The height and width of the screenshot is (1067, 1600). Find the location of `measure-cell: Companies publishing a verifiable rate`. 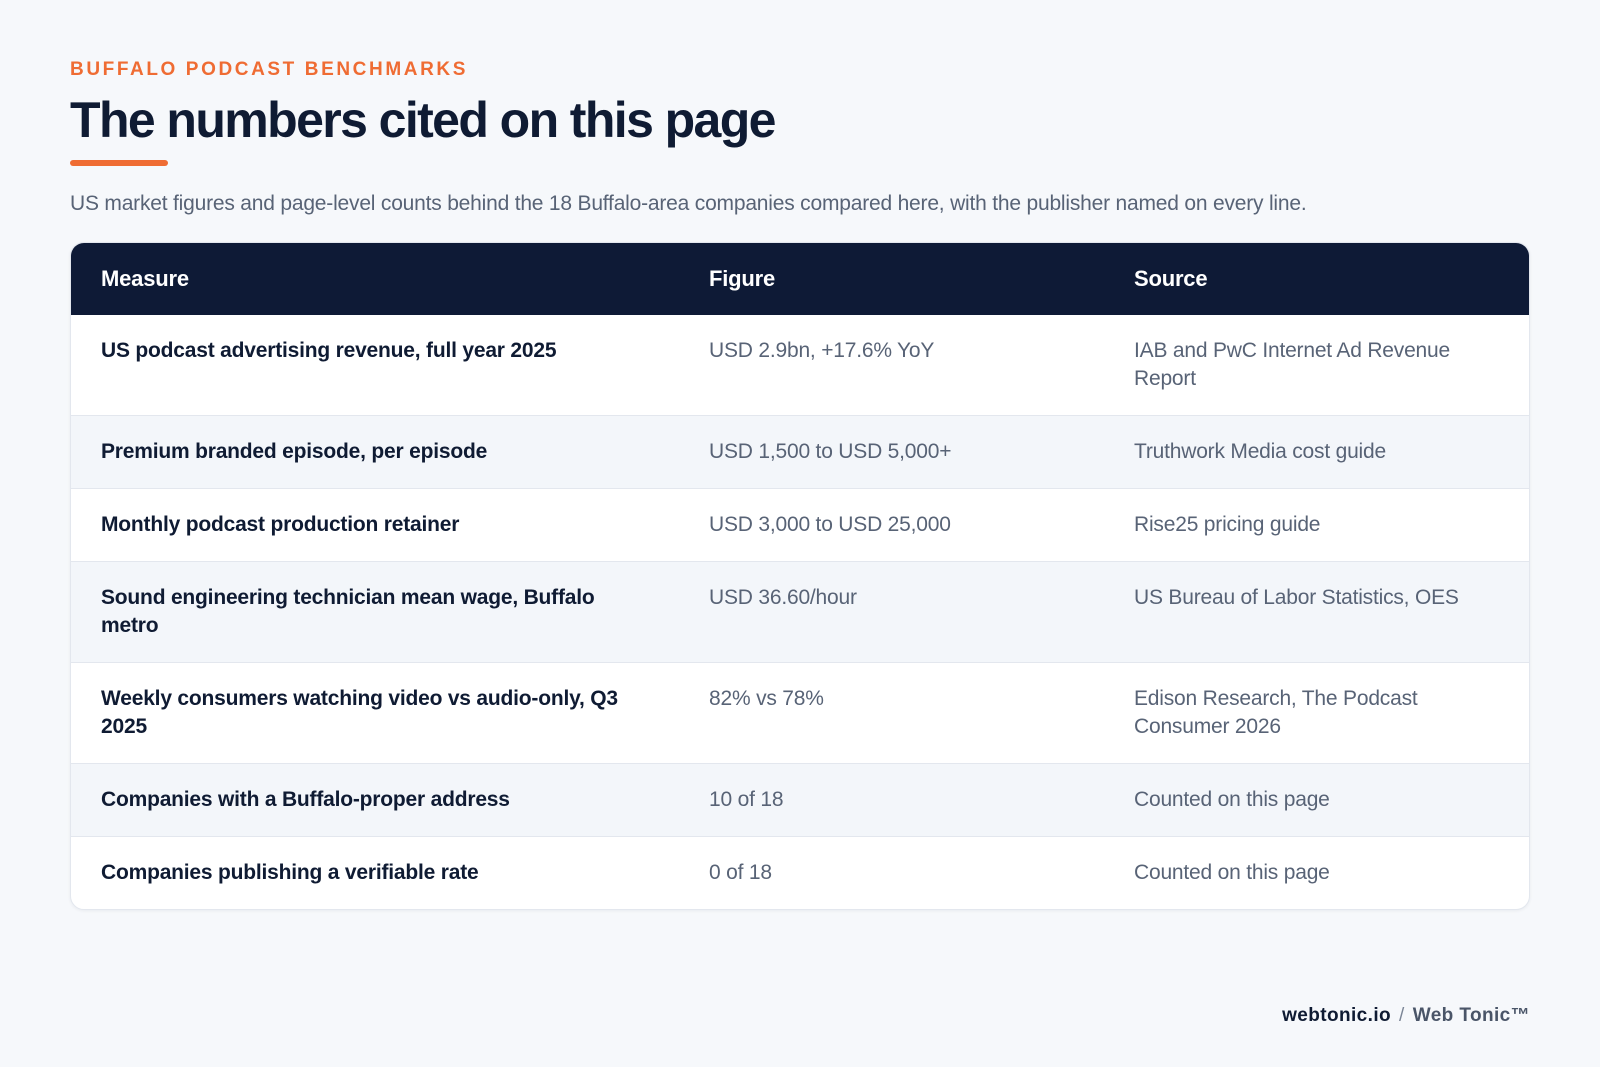

measure-cell: Companies publishing a verifiable rate is located at coordinates (375, 873).